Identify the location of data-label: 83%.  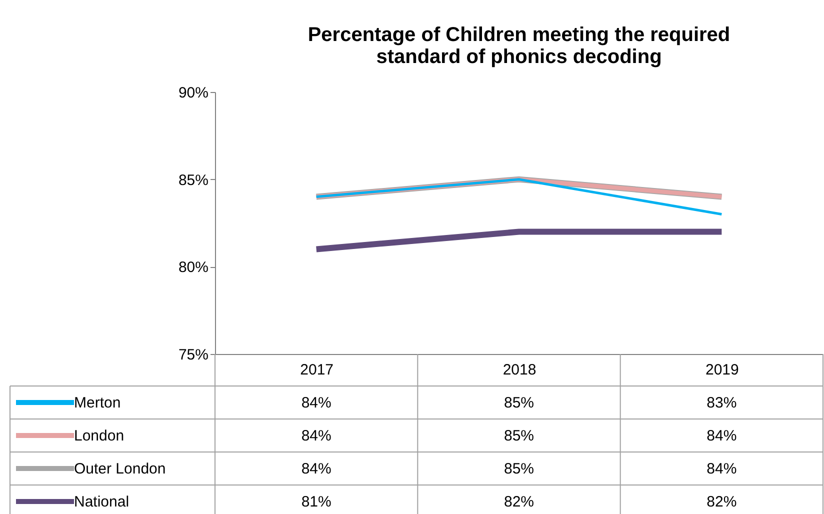
(721, 403).